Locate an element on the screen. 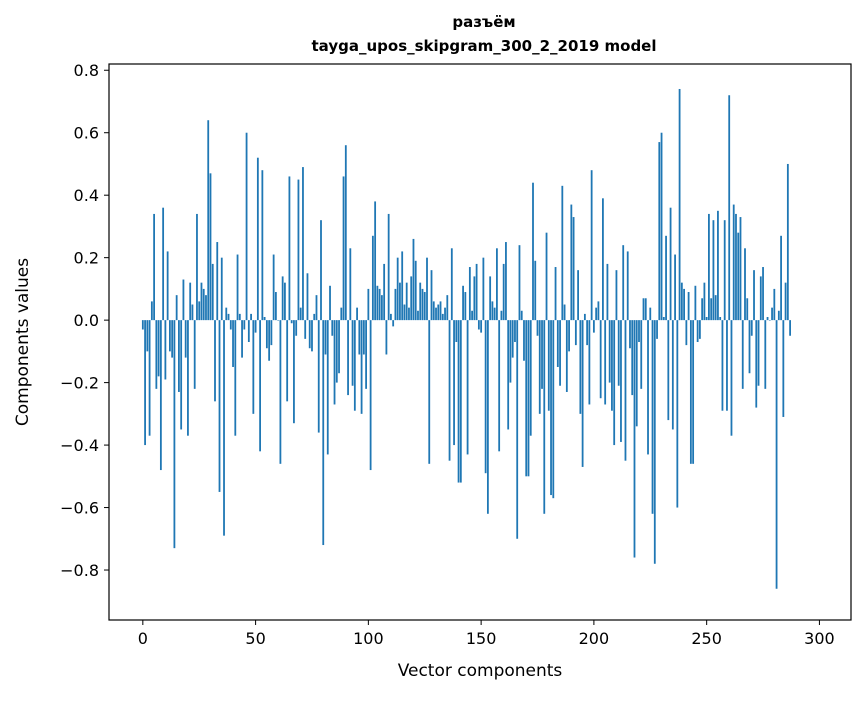 The image size is (867, 701). x-tick-label: 150 is located at coordinates (481, 638).